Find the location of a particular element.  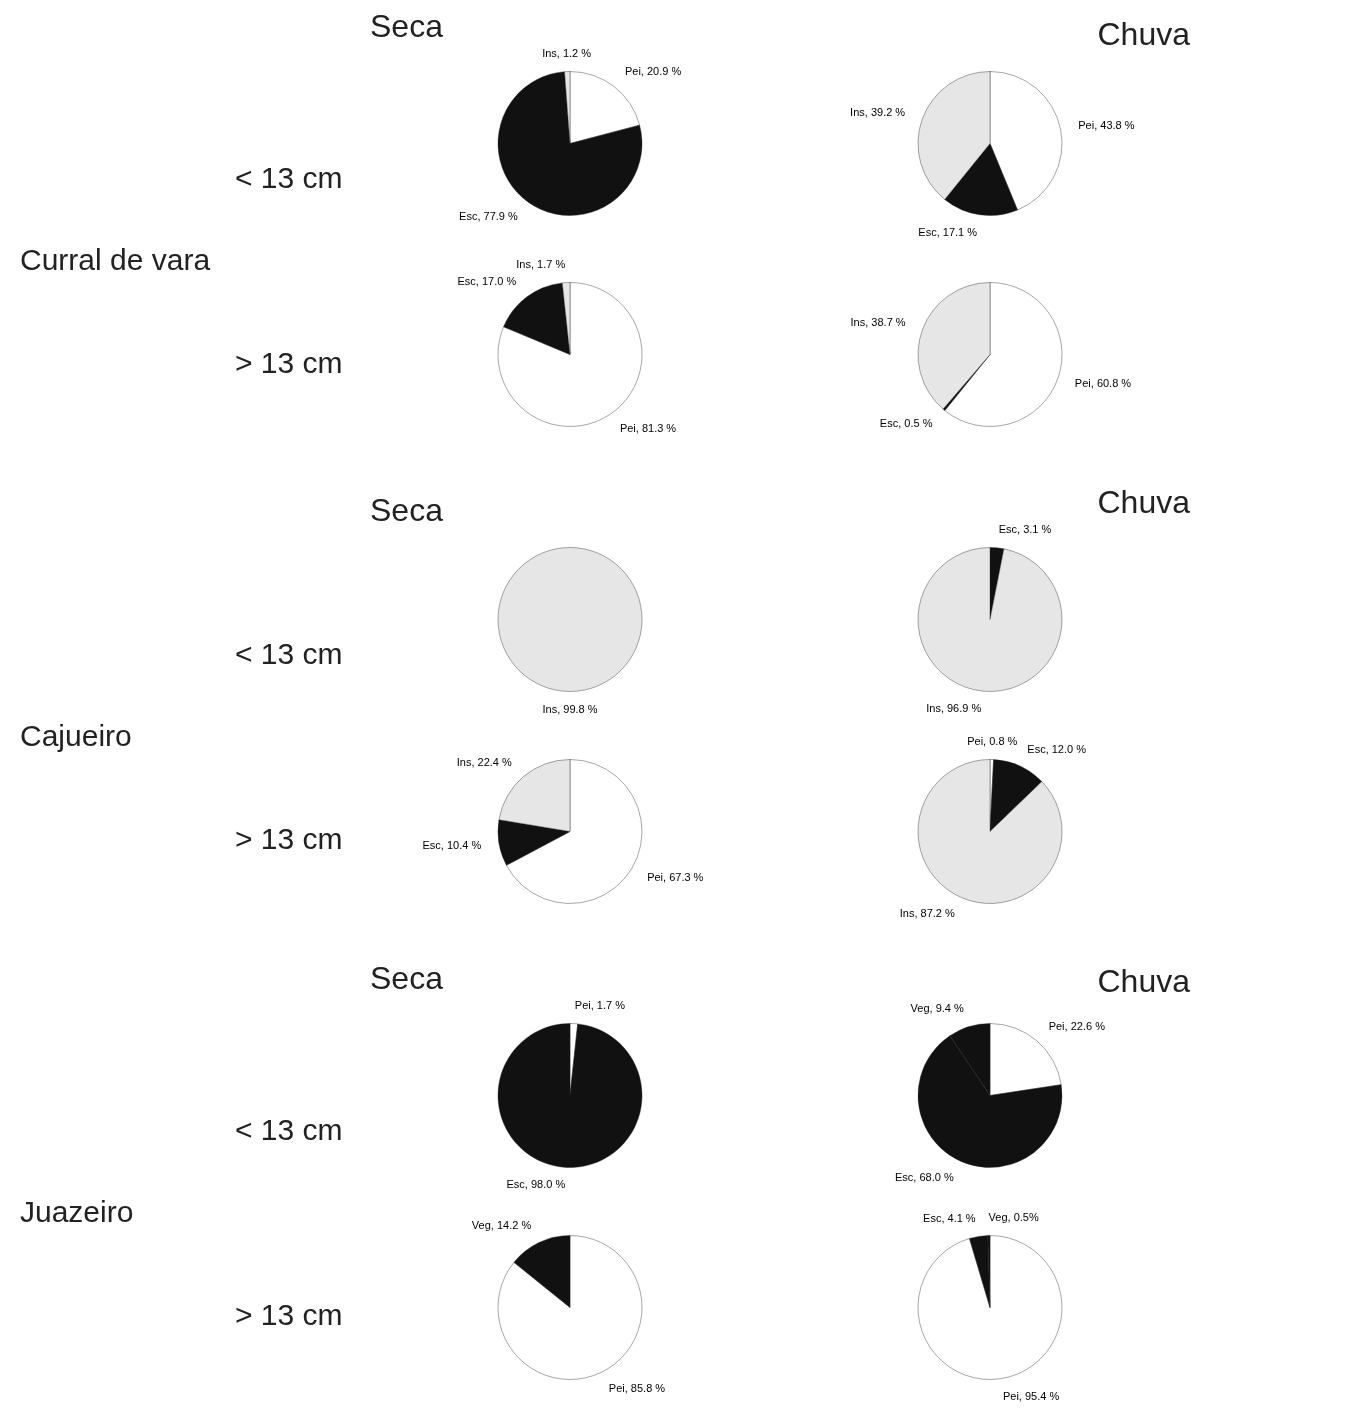

text: Chuva is located at coordinates (1144, 501).